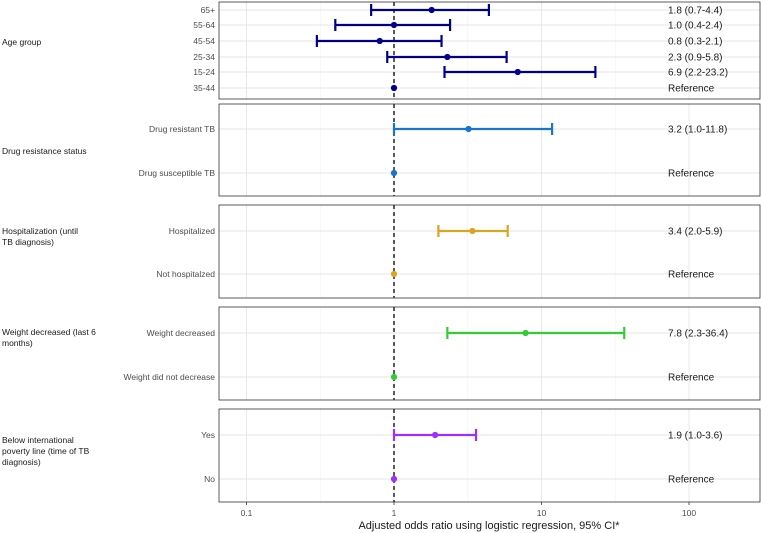 Image resolution: width=761 pixels, height=533 pixels. I want to click on category-label: 65+, so click(208, 10).